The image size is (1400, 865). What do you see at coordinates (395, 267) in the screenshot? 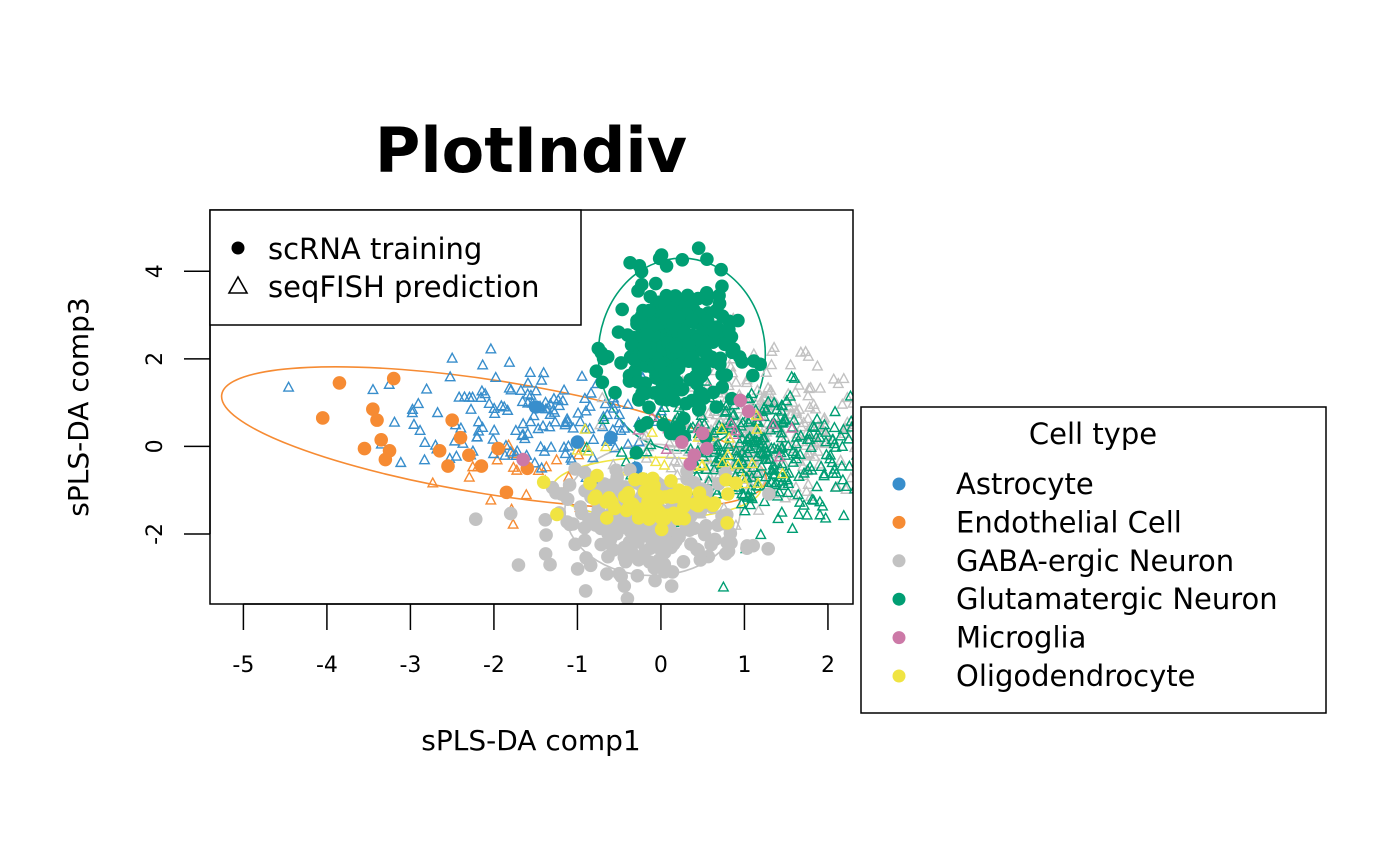
I see `shape-legend: scRNA training seqFISH prediction` at bounding box center [395, 267].